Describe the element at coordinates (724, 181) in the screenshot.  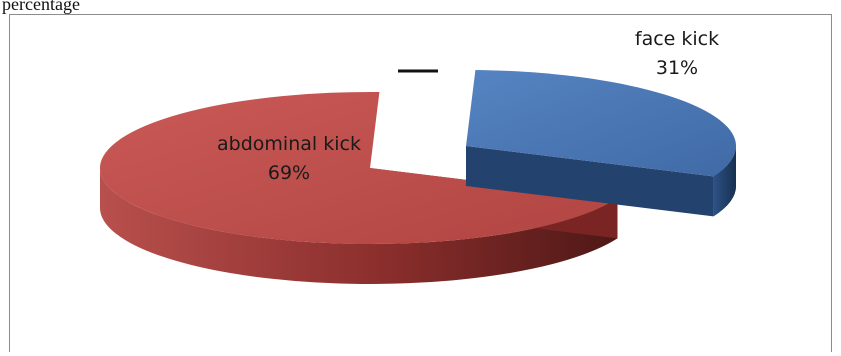
I see `slice-side-face-kick-edge` at that location.